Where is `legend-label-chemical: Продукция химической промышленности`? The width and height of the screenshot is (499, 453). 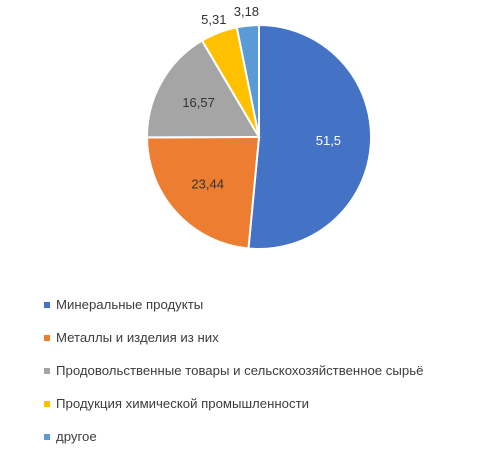
legend-label-chemical: Продукция химической промышленности is located at coordinates (182, 403).